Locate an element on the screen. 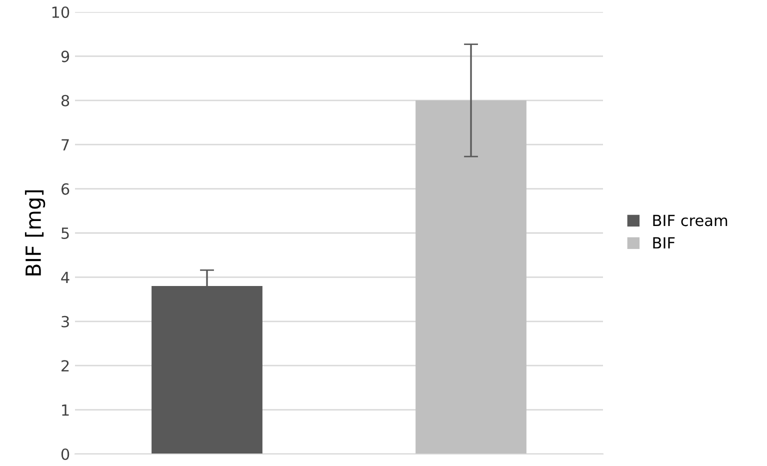  legend-label: BIF cream is located at coordinates (690, 220).